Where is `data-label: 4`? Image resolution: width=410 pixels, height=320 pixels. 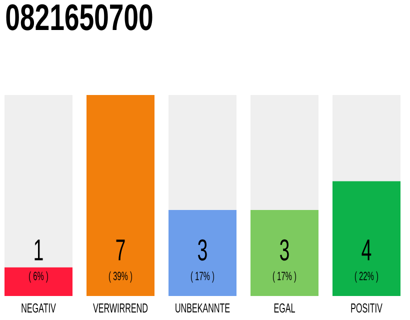
data-label: 4 is located at coordinates (367, 250).